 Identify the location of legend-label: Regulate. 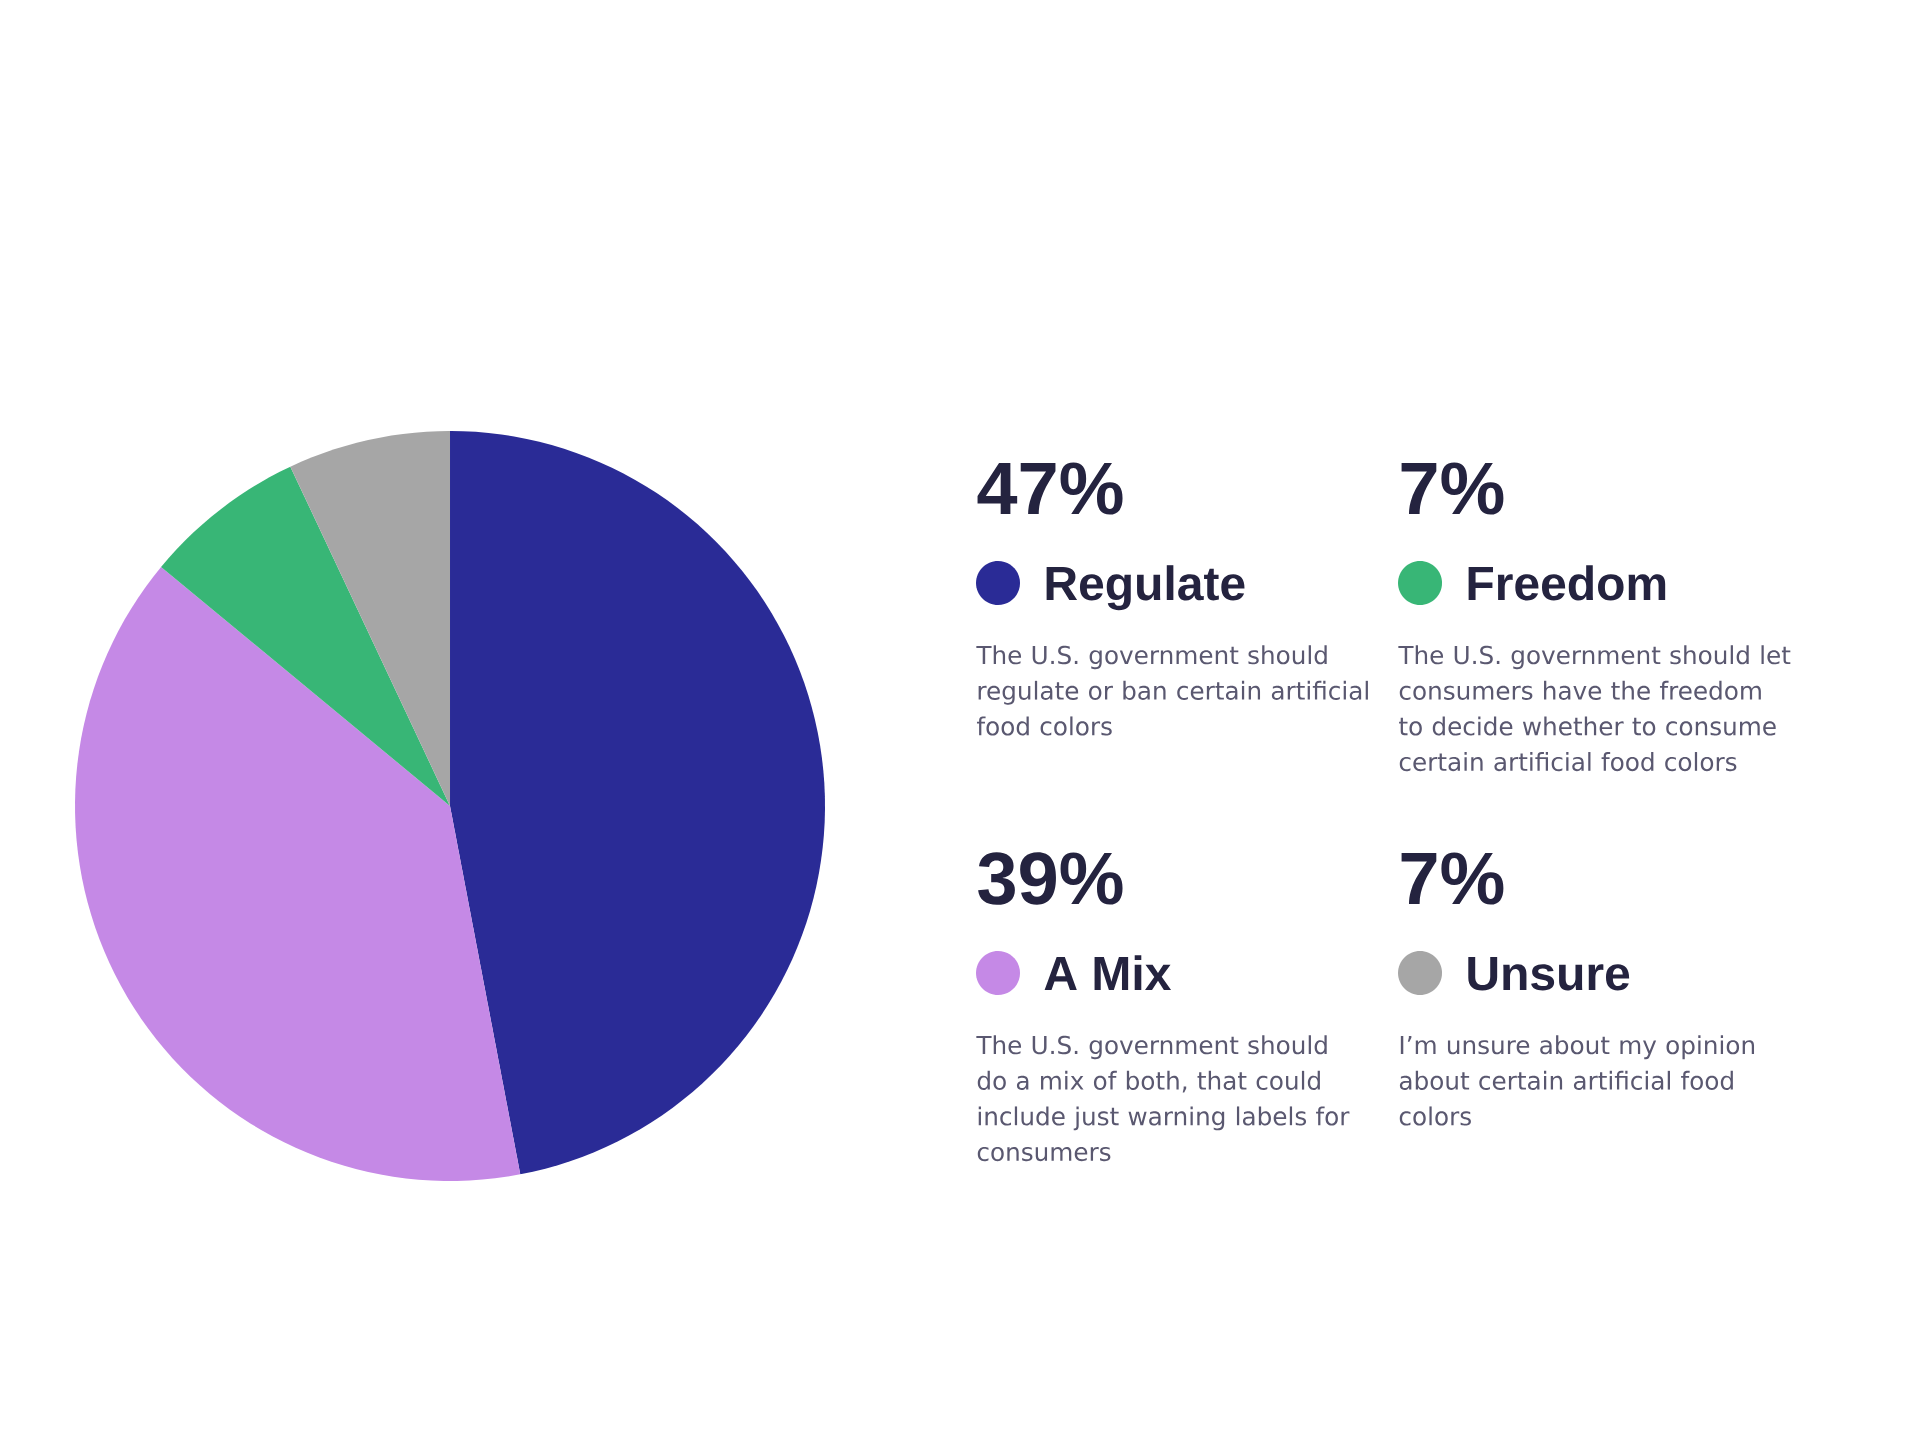
(1145, 588).